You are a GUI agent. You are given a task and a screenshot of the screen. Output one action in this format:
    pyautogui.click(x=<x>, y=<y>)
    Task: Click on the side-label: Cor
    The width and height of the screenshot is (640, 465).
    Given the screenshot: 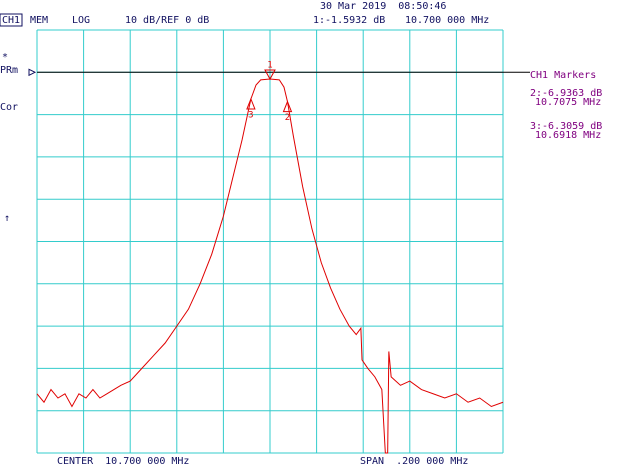 What is the action you would take?
    pyautogui.click(x=9, y=107)
    